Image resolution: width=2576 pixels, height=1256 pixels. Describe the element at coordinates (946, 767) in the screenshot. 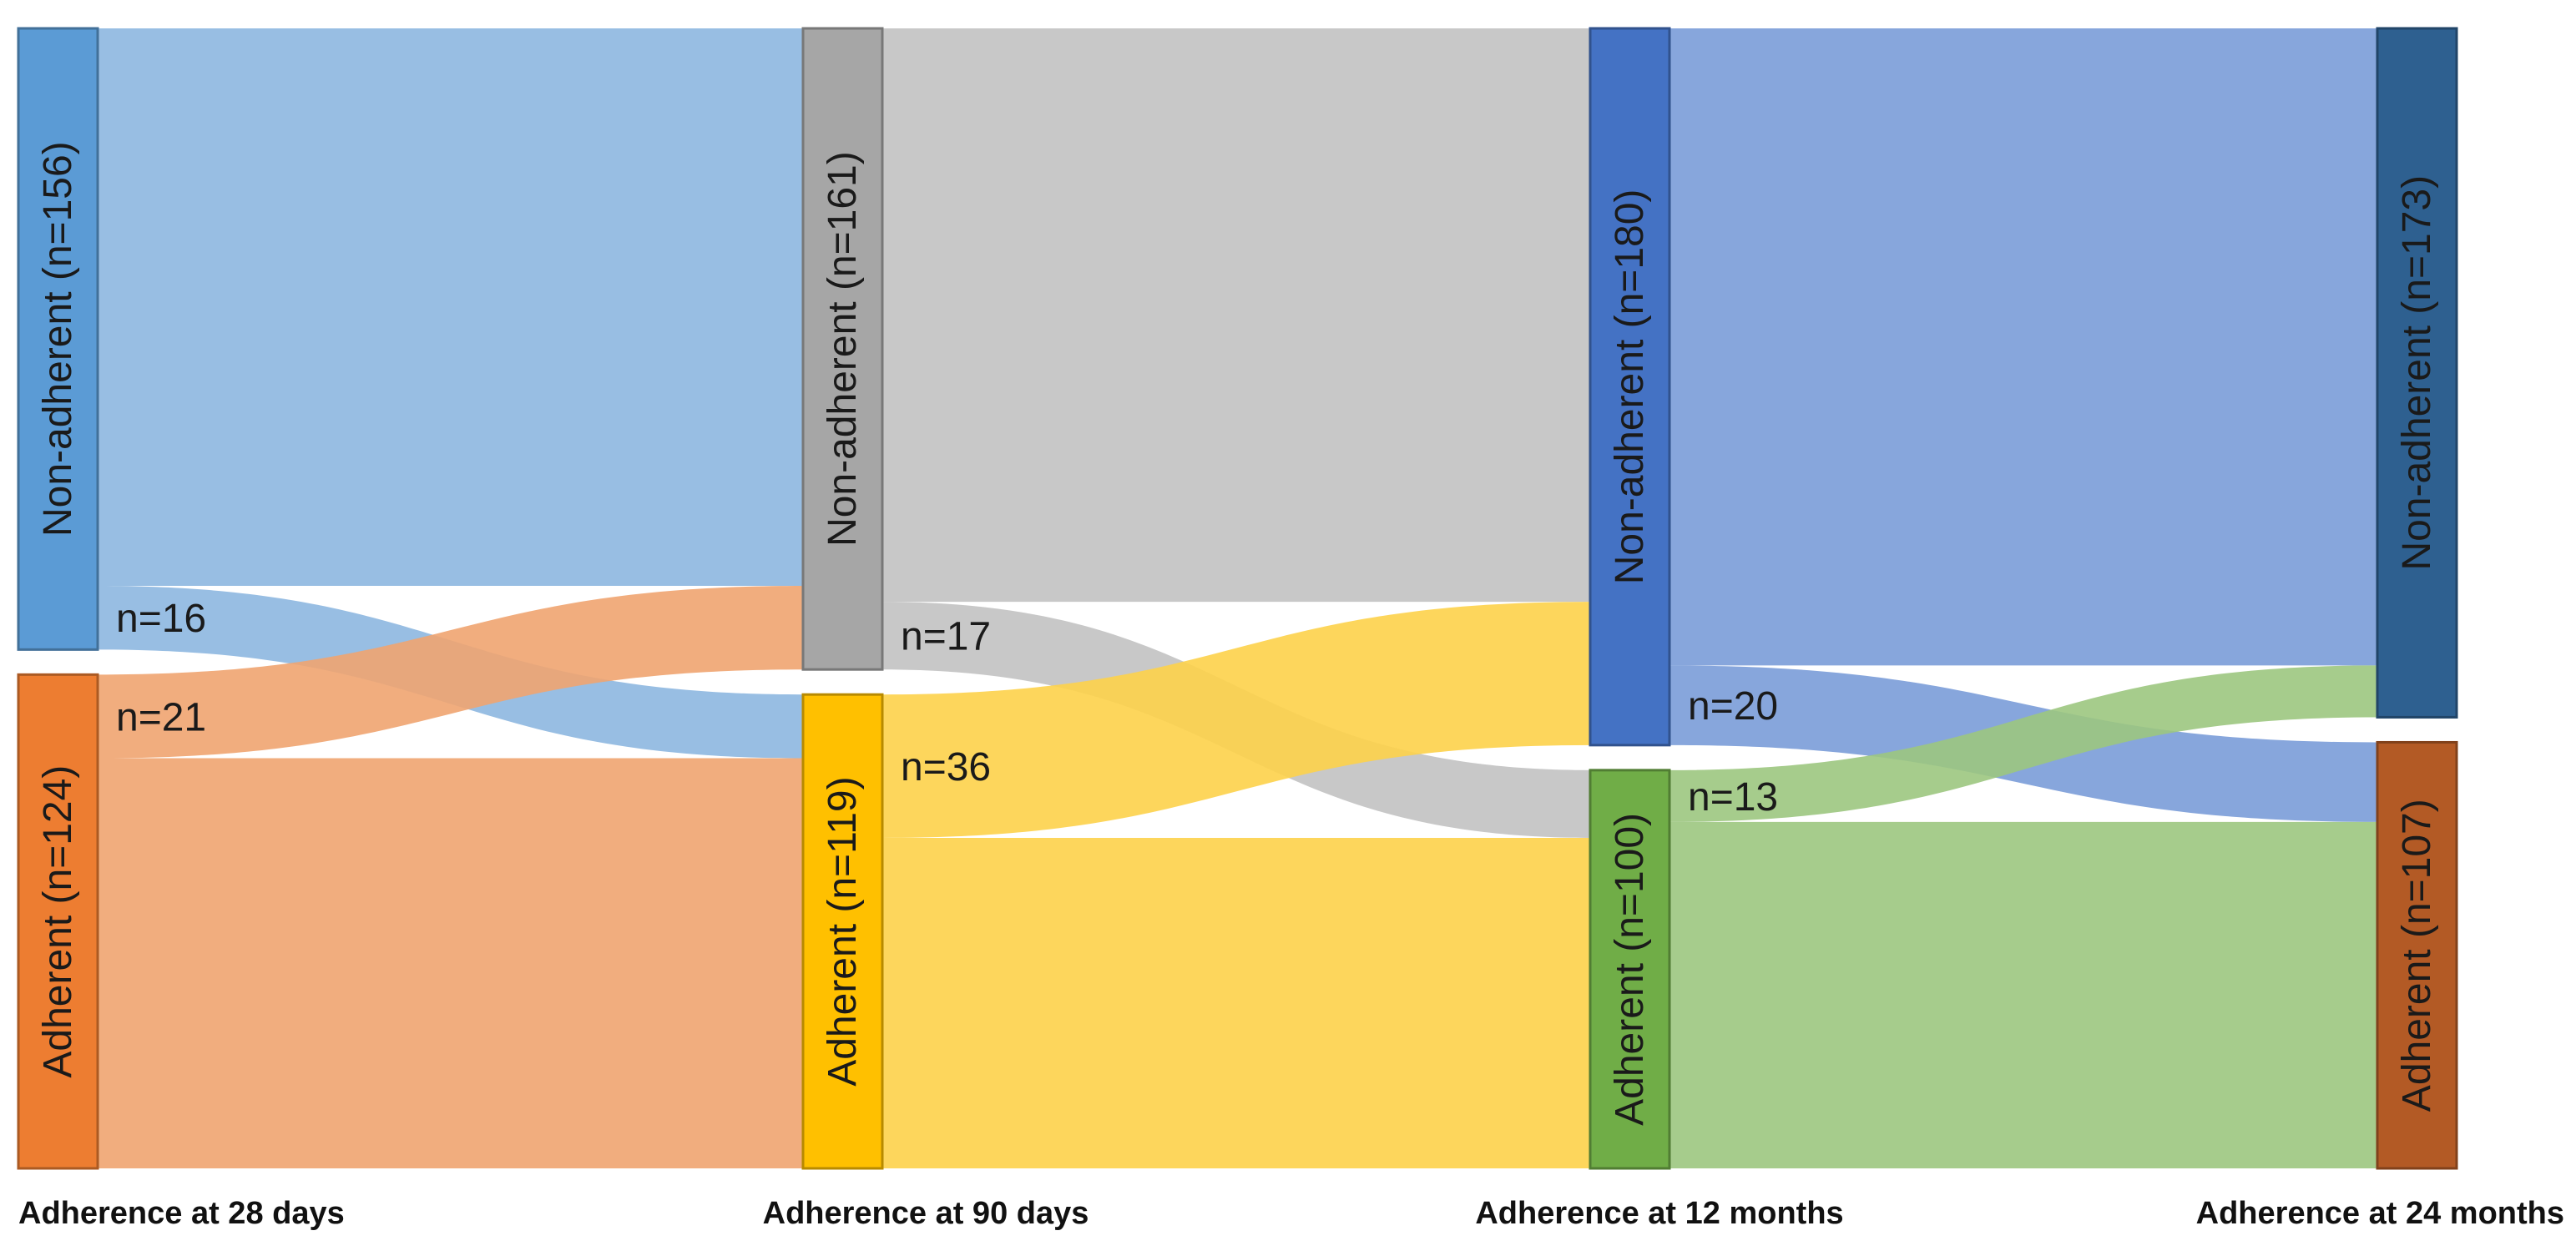

I see `flow-label-1-adh-to-non: n=36` at that location.